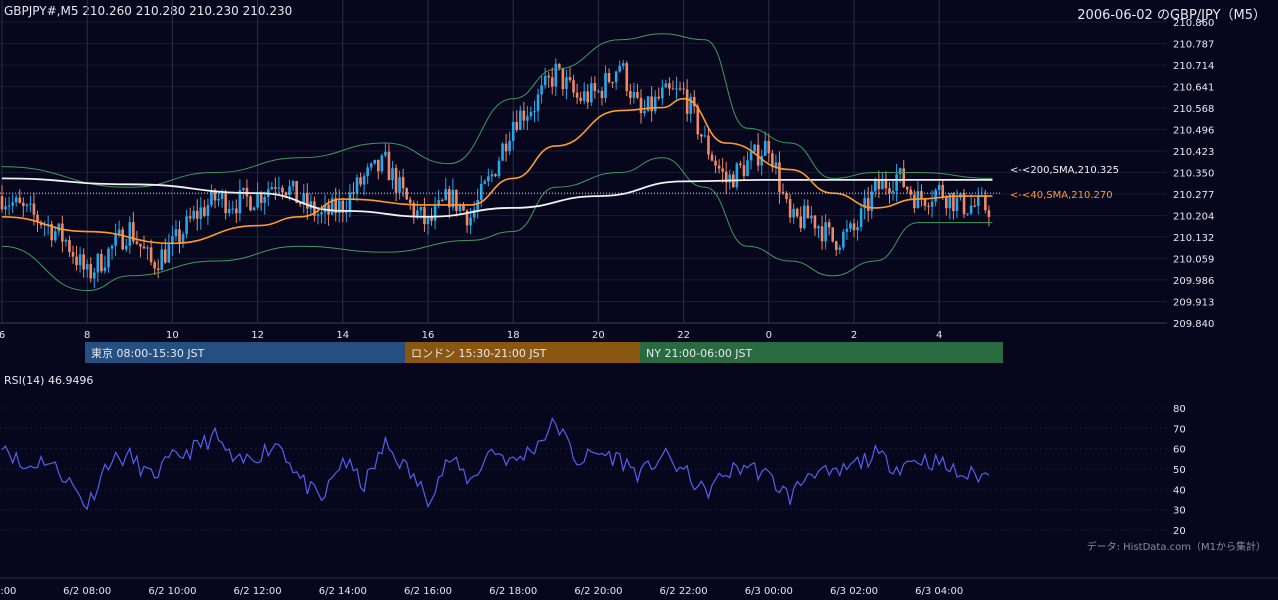  I want to click on time-tick-label: 20, so click(598, 335).